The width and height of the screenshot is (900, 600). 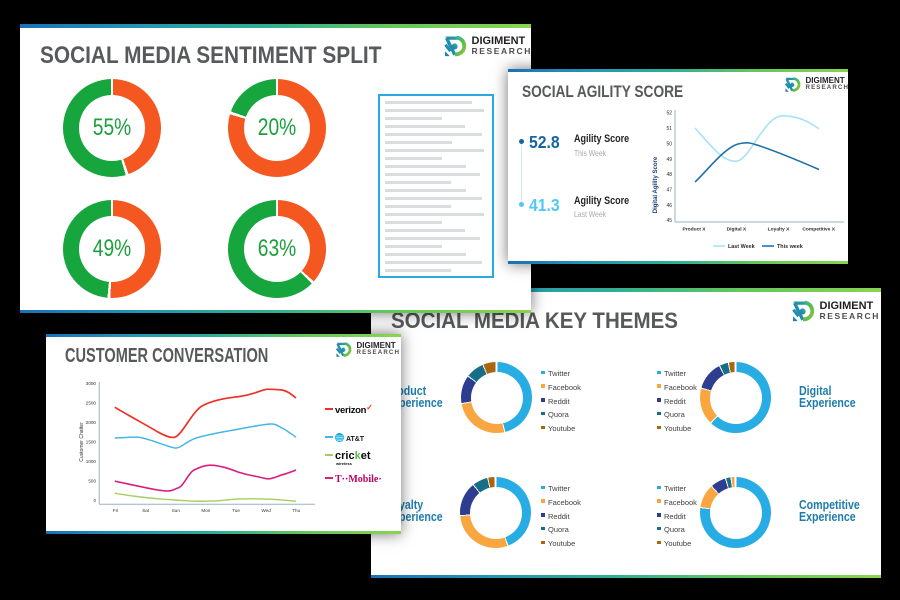 What do you see at coordinates (92, 480) in the screenshot?
I see `svg-text: 500` at bounding box center [92, 480].